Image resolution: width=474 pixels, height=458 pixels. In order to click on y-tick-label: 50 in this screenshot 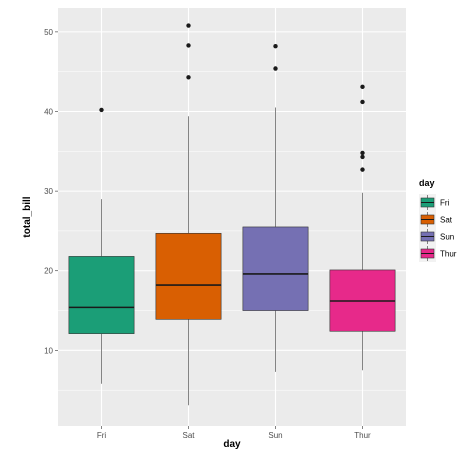, I will do `click(48, 32)`.